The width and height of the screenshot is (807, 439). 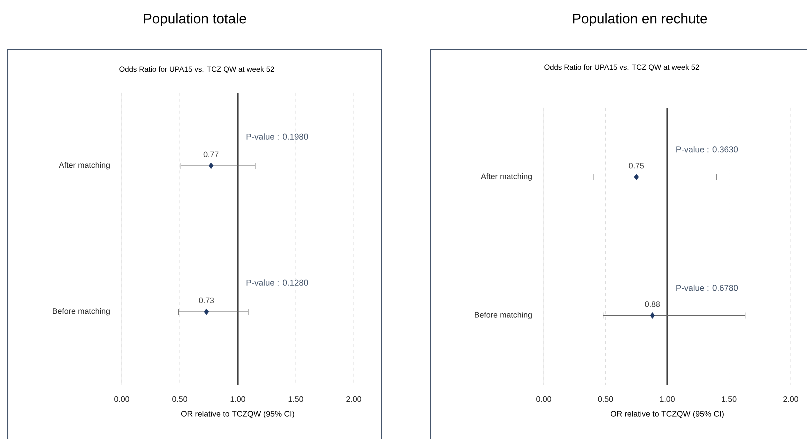 What do you see at coordinates (195, 19) in the screenshot?
I see `chart-title: Population totale` at bounding box center [195, 19].